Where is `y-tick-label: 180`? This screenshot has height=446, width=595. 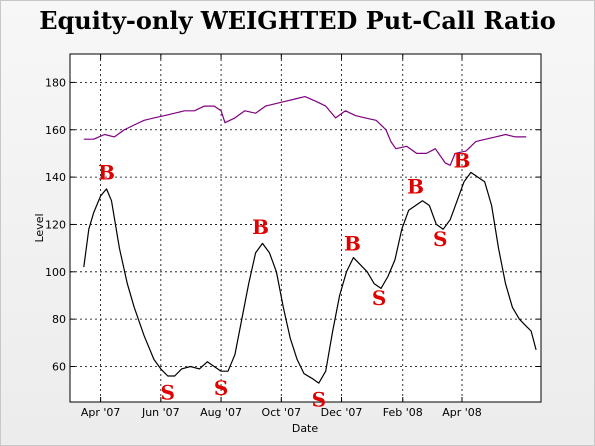
y-tick-label: 180 is located at coordinates (55, 82).